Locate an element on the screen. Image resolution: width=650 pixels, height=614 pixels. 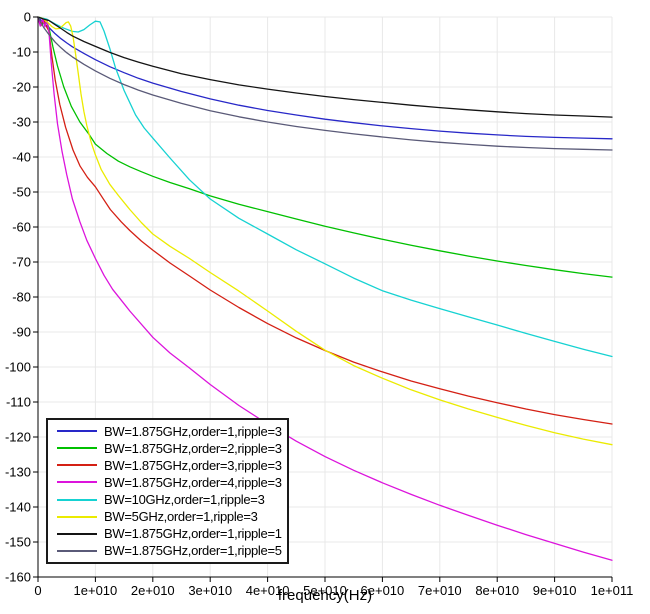
legend-item: BW=1.875GHz,order=3,ripple=3 is located at coordinates (171, 465).